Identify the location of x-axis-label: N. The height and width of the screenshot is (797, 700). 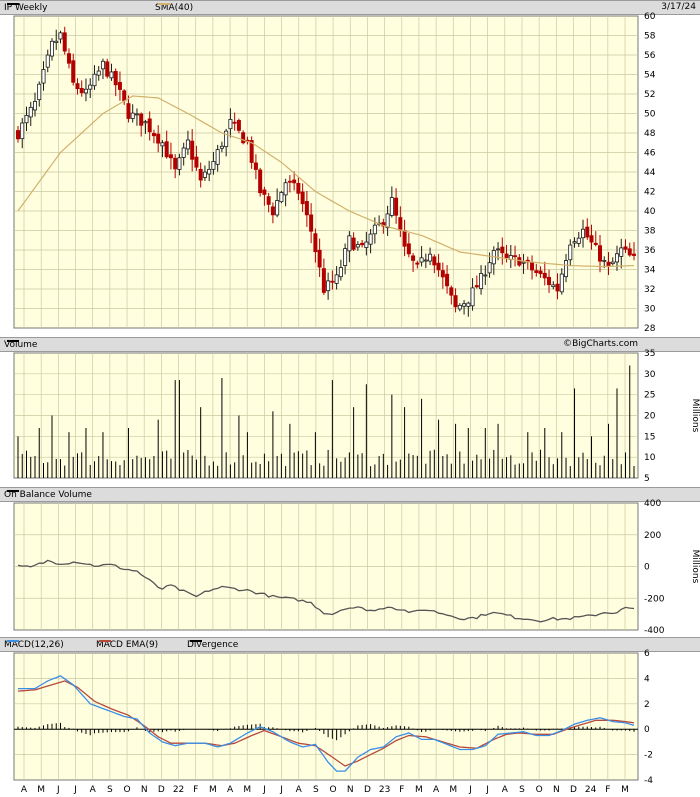
(144, 790).